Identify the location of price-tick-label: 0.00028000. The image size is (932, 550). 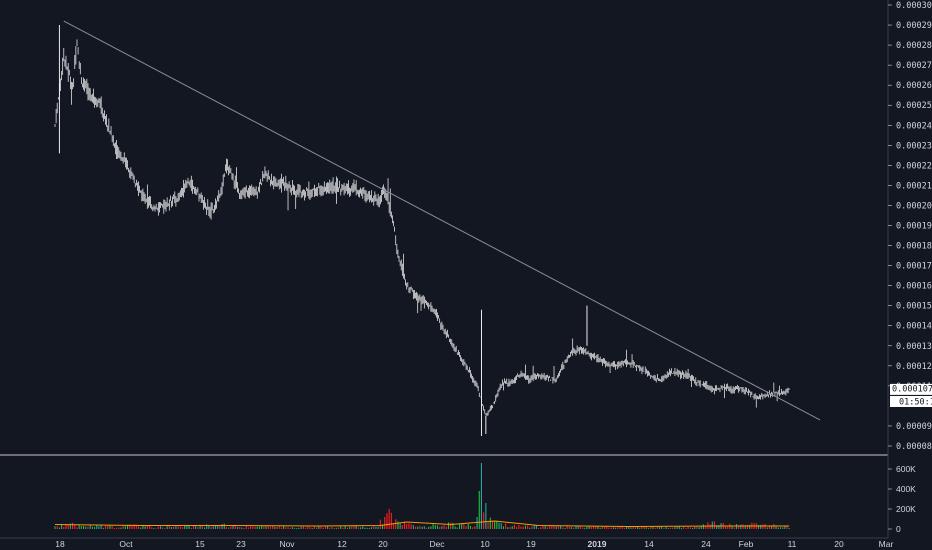
(914, 46).